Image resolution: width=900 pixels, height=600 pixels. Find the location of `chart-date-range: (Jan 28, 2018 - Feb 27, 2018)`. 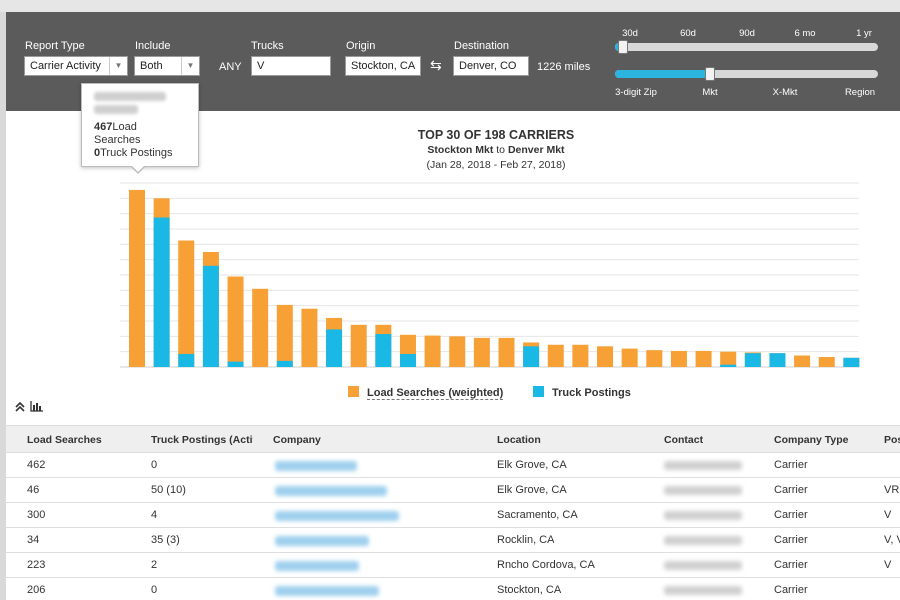

chart-date-range: (Jan 28, 2018 - Feb 27, 2018) is located at coordinates (496, 165).